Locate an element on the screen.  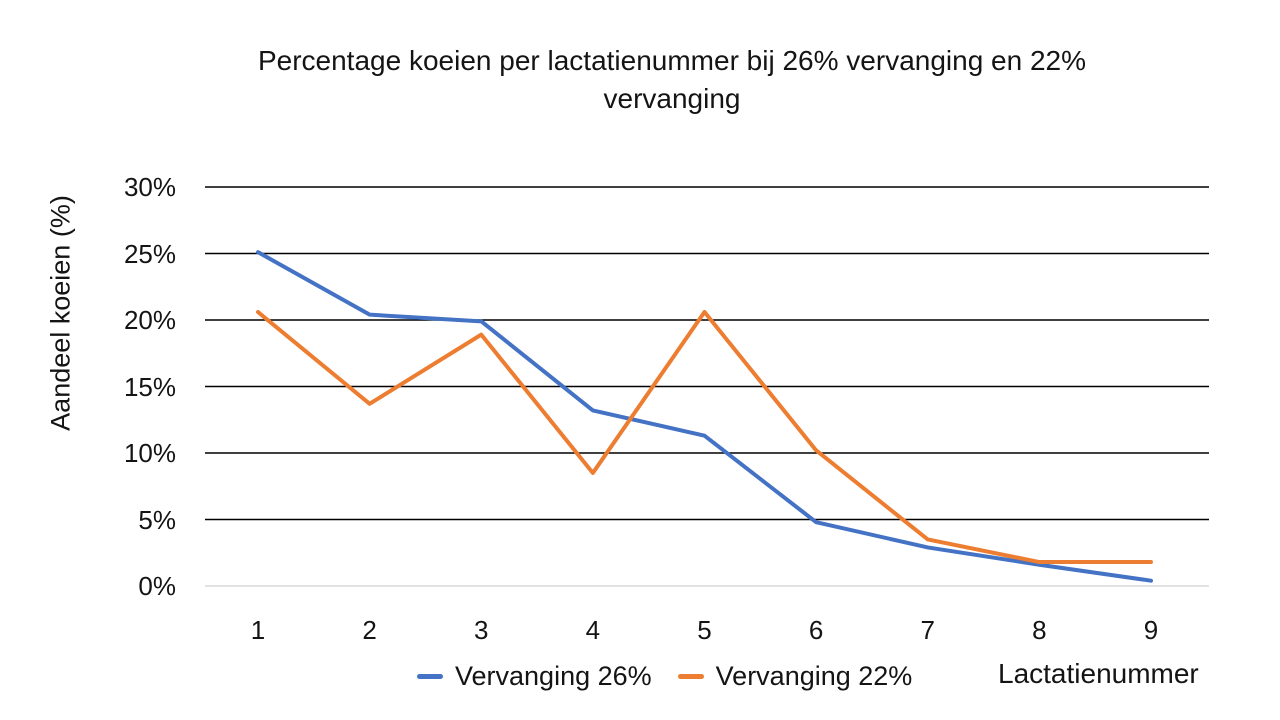
y-tick-label: 0% is located at coordinates (157, 586).